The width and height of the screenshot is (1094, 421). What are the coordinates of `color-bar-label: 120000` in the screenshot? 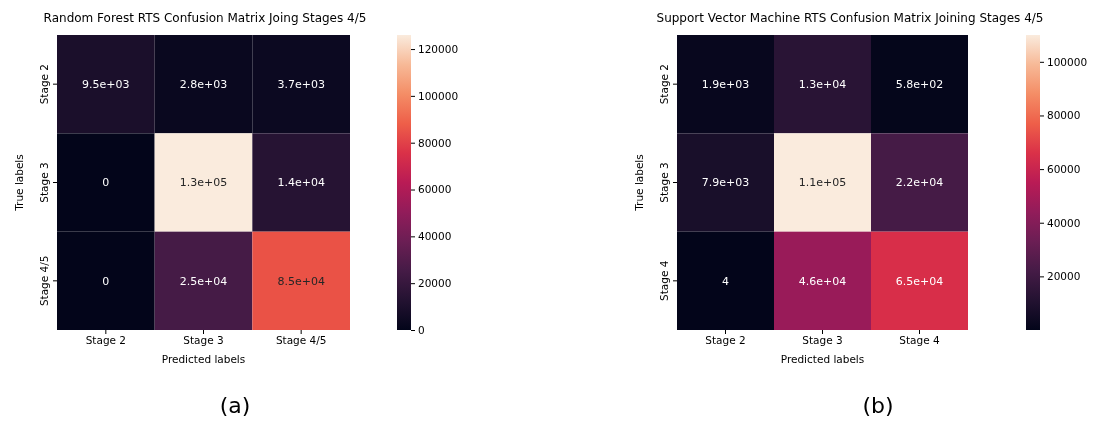 It's located at (438, 48).